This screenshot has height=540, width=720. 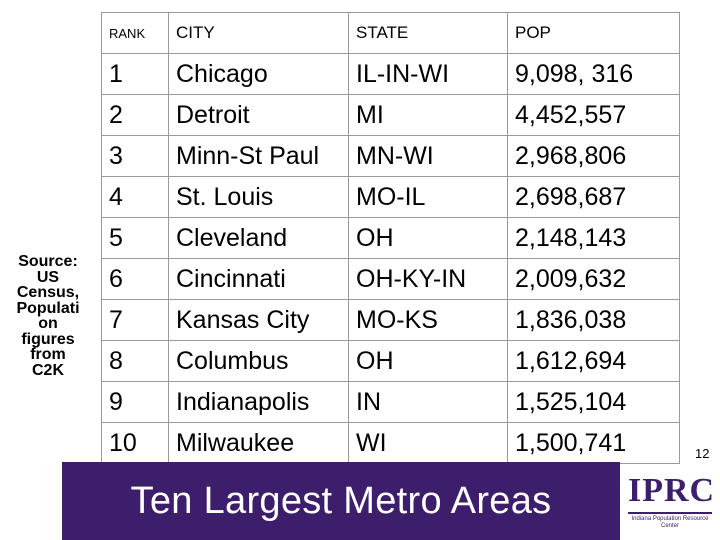 What do you see at coordinates (593, 156) in the screenshot?
I see `cell-pop: 2,968,806` at bounding box center [593, 156].